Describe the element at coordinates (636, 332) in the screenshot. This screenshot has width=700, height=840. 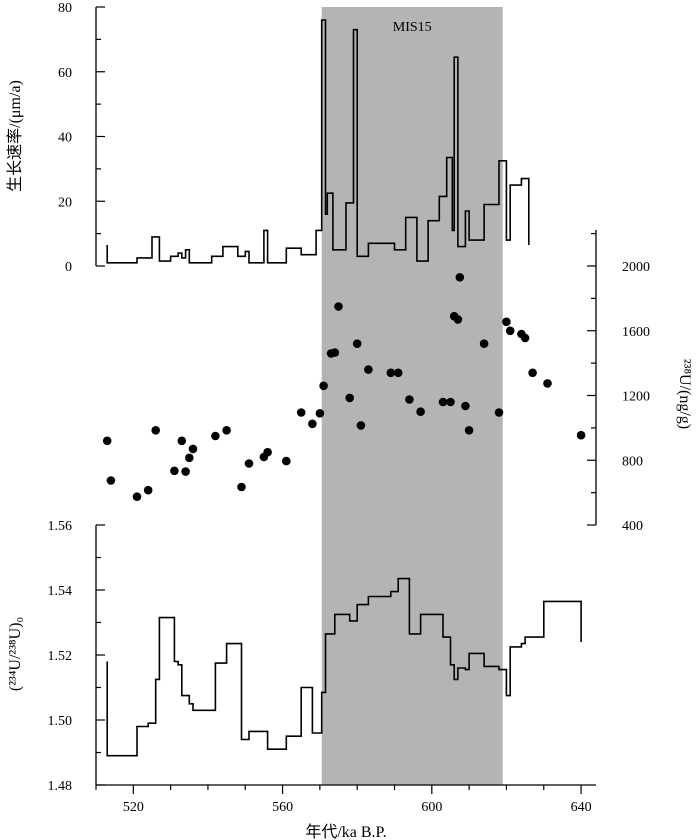
I see `u238-y-tick-label: 1600` at that location.